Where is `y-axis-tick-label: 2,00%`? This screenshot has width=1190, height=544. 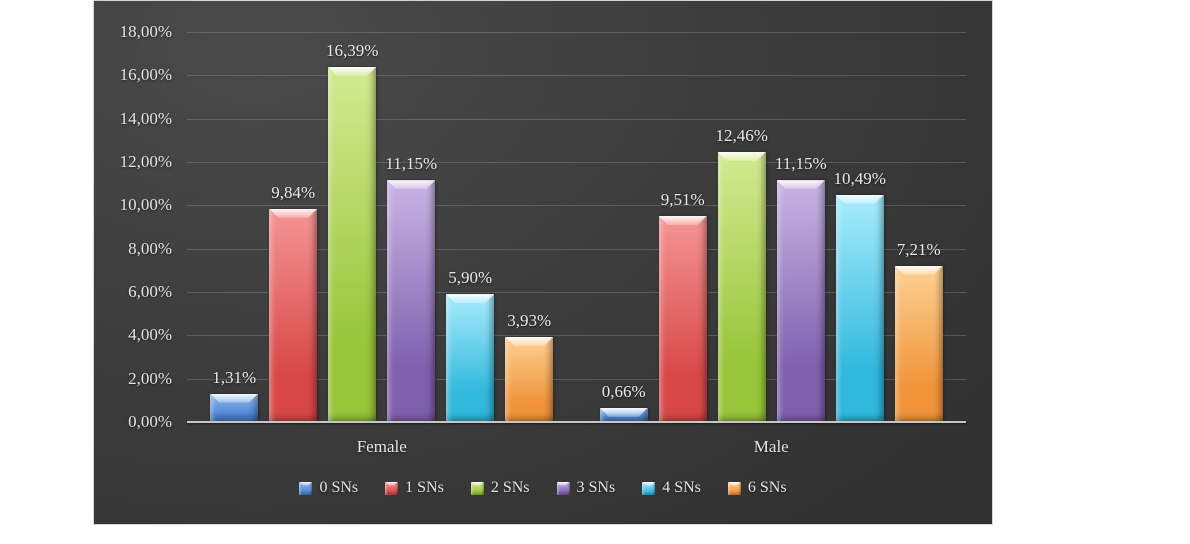 y-axis-tick-label: 2,00% is located at coordinates (150, 378).